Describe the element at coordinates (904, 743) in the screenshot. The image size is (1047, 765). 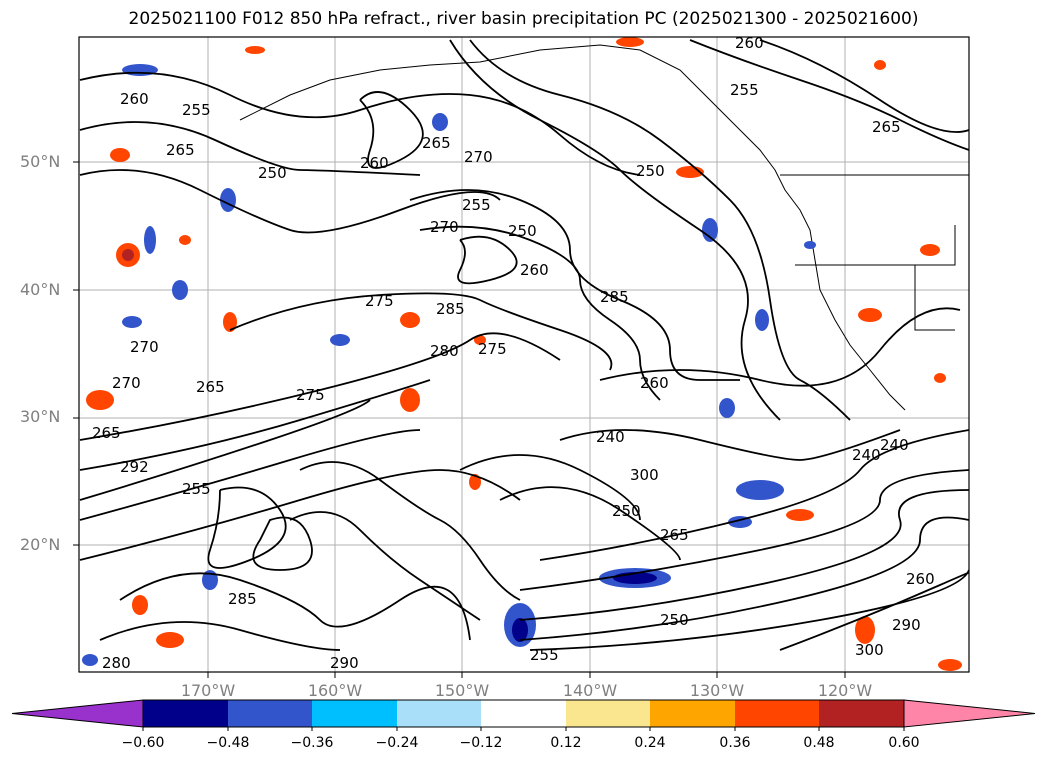
I see `colorbar-tick-label: 0.60` at that location.